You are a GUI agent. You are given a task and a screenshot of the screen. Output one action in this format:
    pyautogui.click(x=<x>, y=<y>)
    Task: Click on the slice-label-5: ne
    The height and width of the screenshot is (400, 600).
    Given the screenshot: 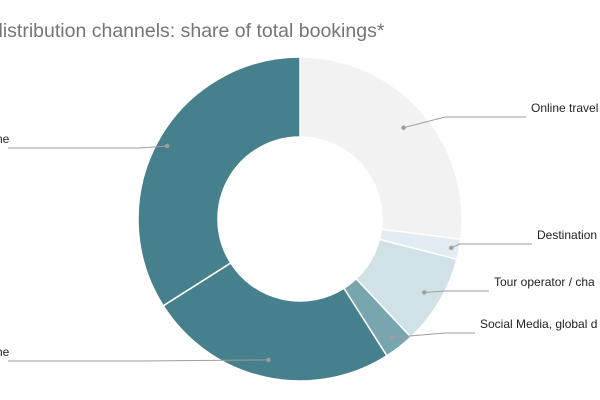 What is the action you would take?
    pyautogui.click(x=5, y=139)
    